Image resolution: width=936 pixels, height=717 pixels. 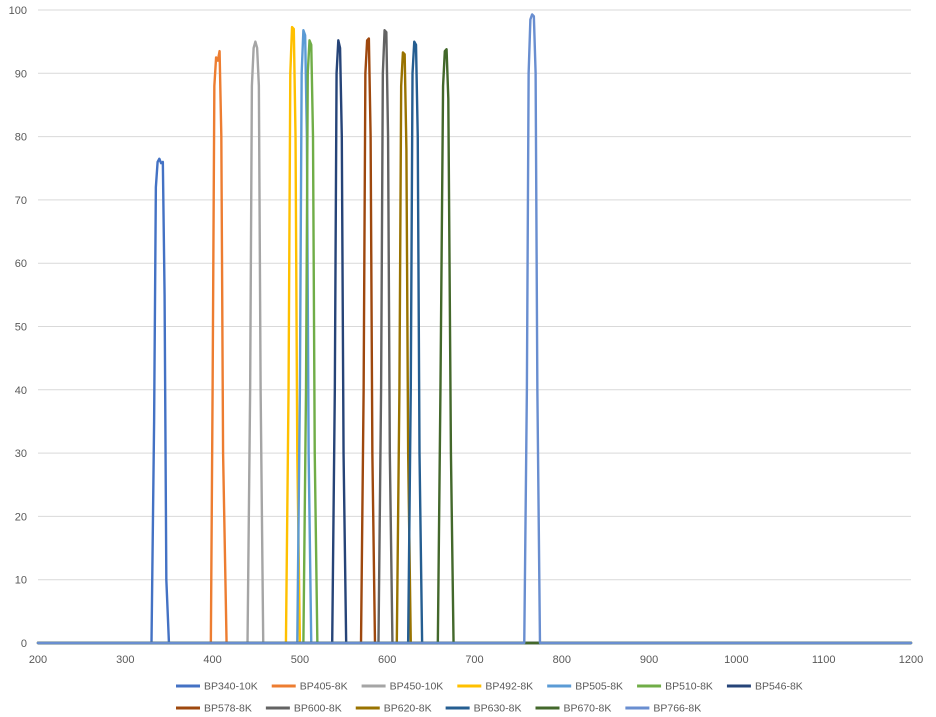 What do you see at coordinates (408, 709) in the screenshot?
I see `legend-label: BP620-8K` at bounding box center [408, 709].